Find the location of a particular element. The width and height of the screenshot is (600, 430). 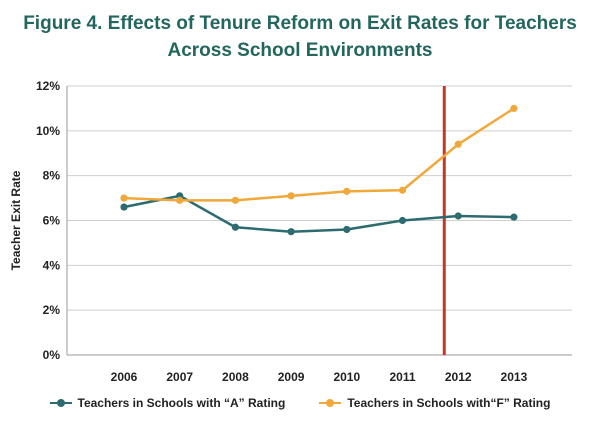

series-0-point-2009 is located at coordinates (291, 232).